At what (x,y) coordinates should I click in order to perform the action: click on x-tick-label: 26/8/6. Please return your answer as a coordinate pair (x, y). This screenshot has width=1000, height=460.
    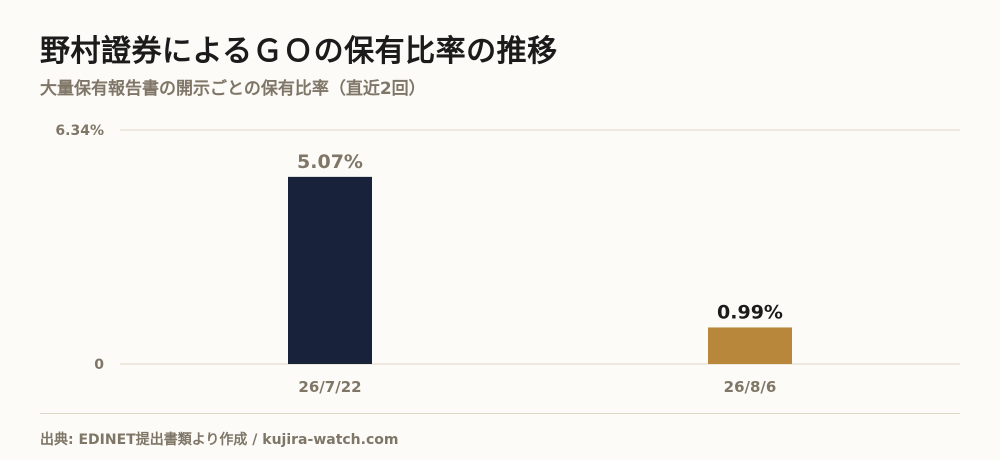
    Looking at the image, I should click on (750, 387).